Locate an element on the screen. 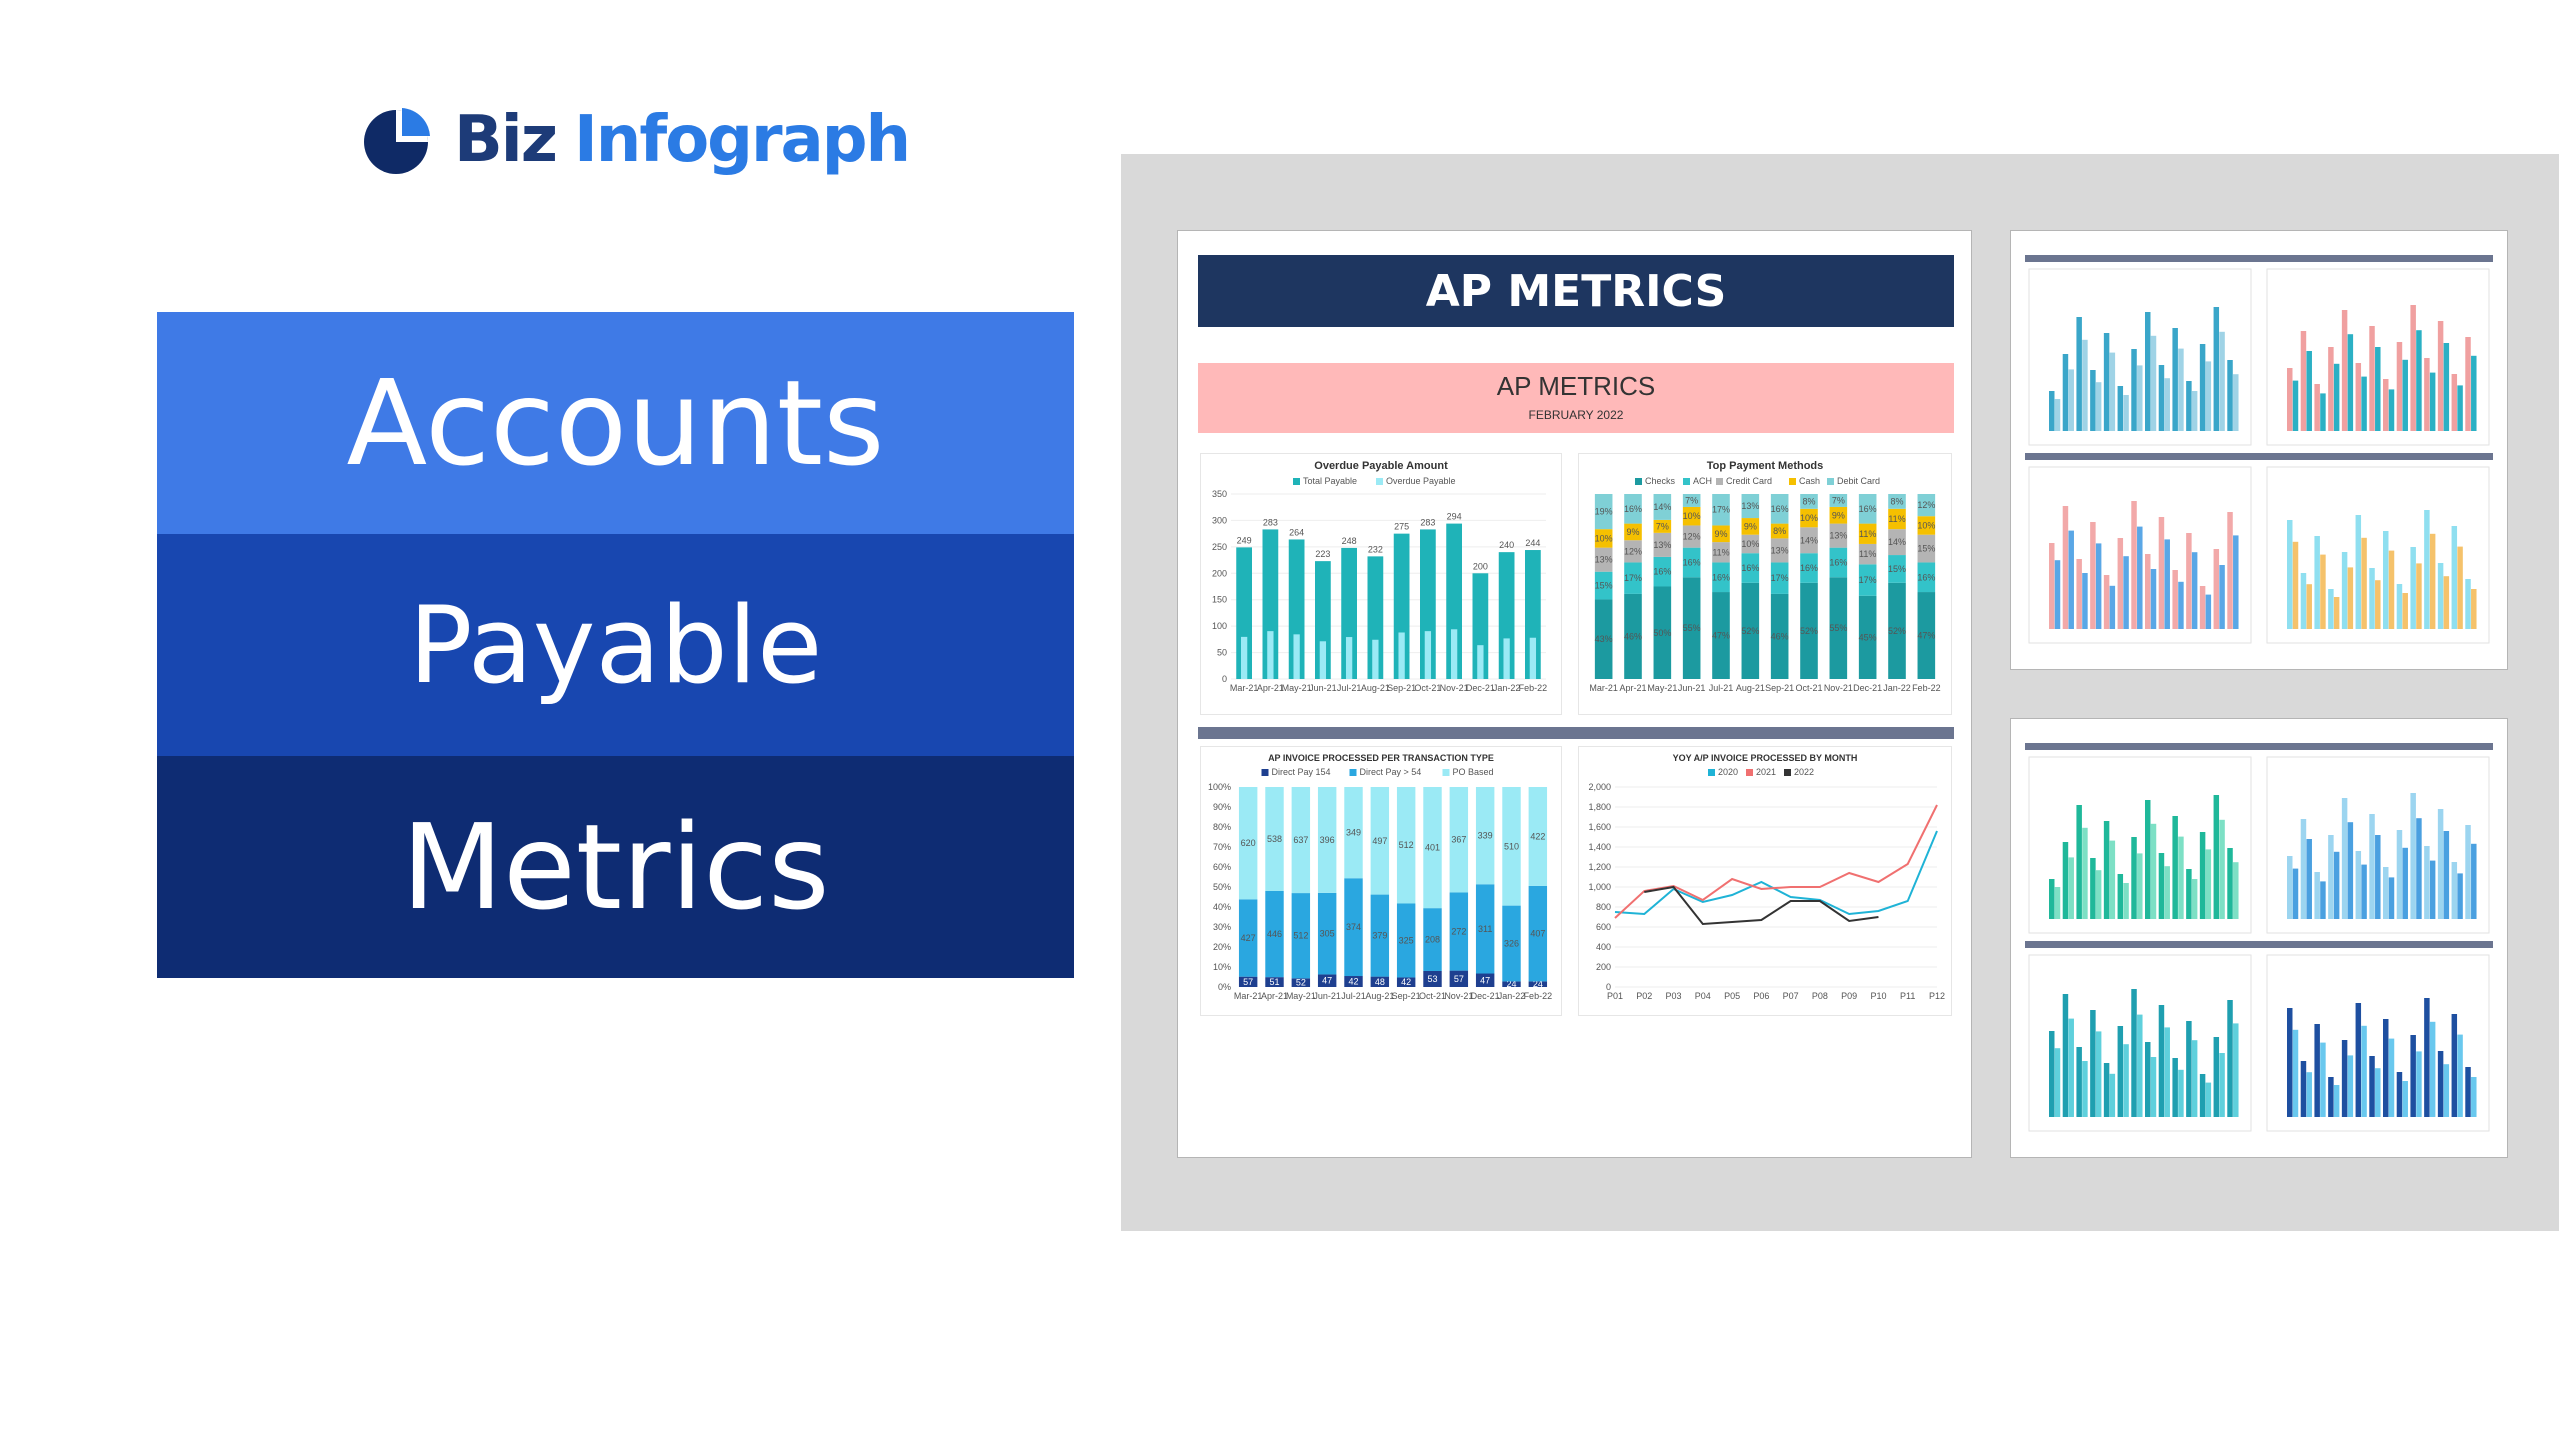 Image resolution: width=2559 pixels, height=1440 pixels. data-label: 52% is located at coordinates (1809, 631).